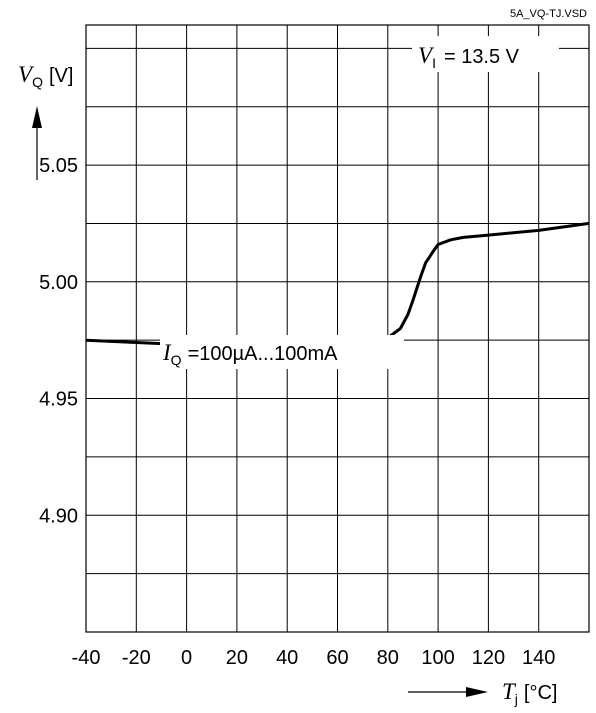 This screenshot has width=596, height=713. Describe the element at coordinates (314, 658) in the screenshot. I see `x-tick-labels: -40 -20 0 20 40 60 80 100 120 140` at that location.